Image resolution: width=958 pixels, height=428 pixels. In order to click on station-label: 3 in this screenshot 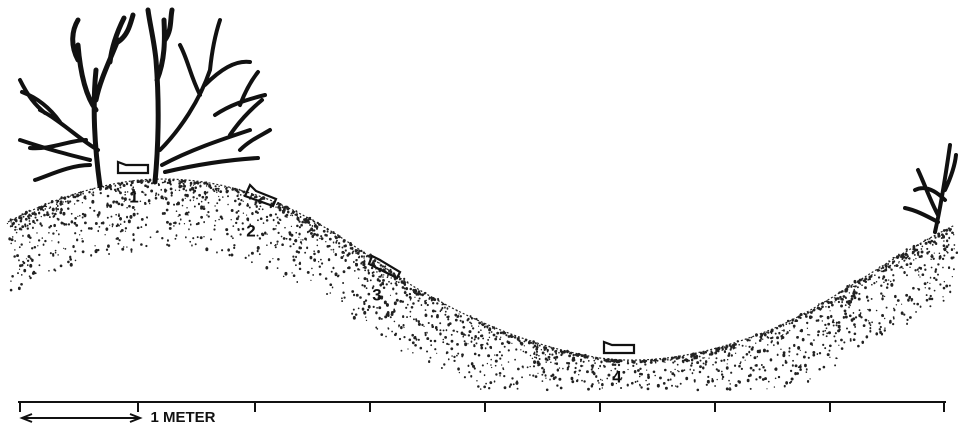, I will do `click(376, 294)`.